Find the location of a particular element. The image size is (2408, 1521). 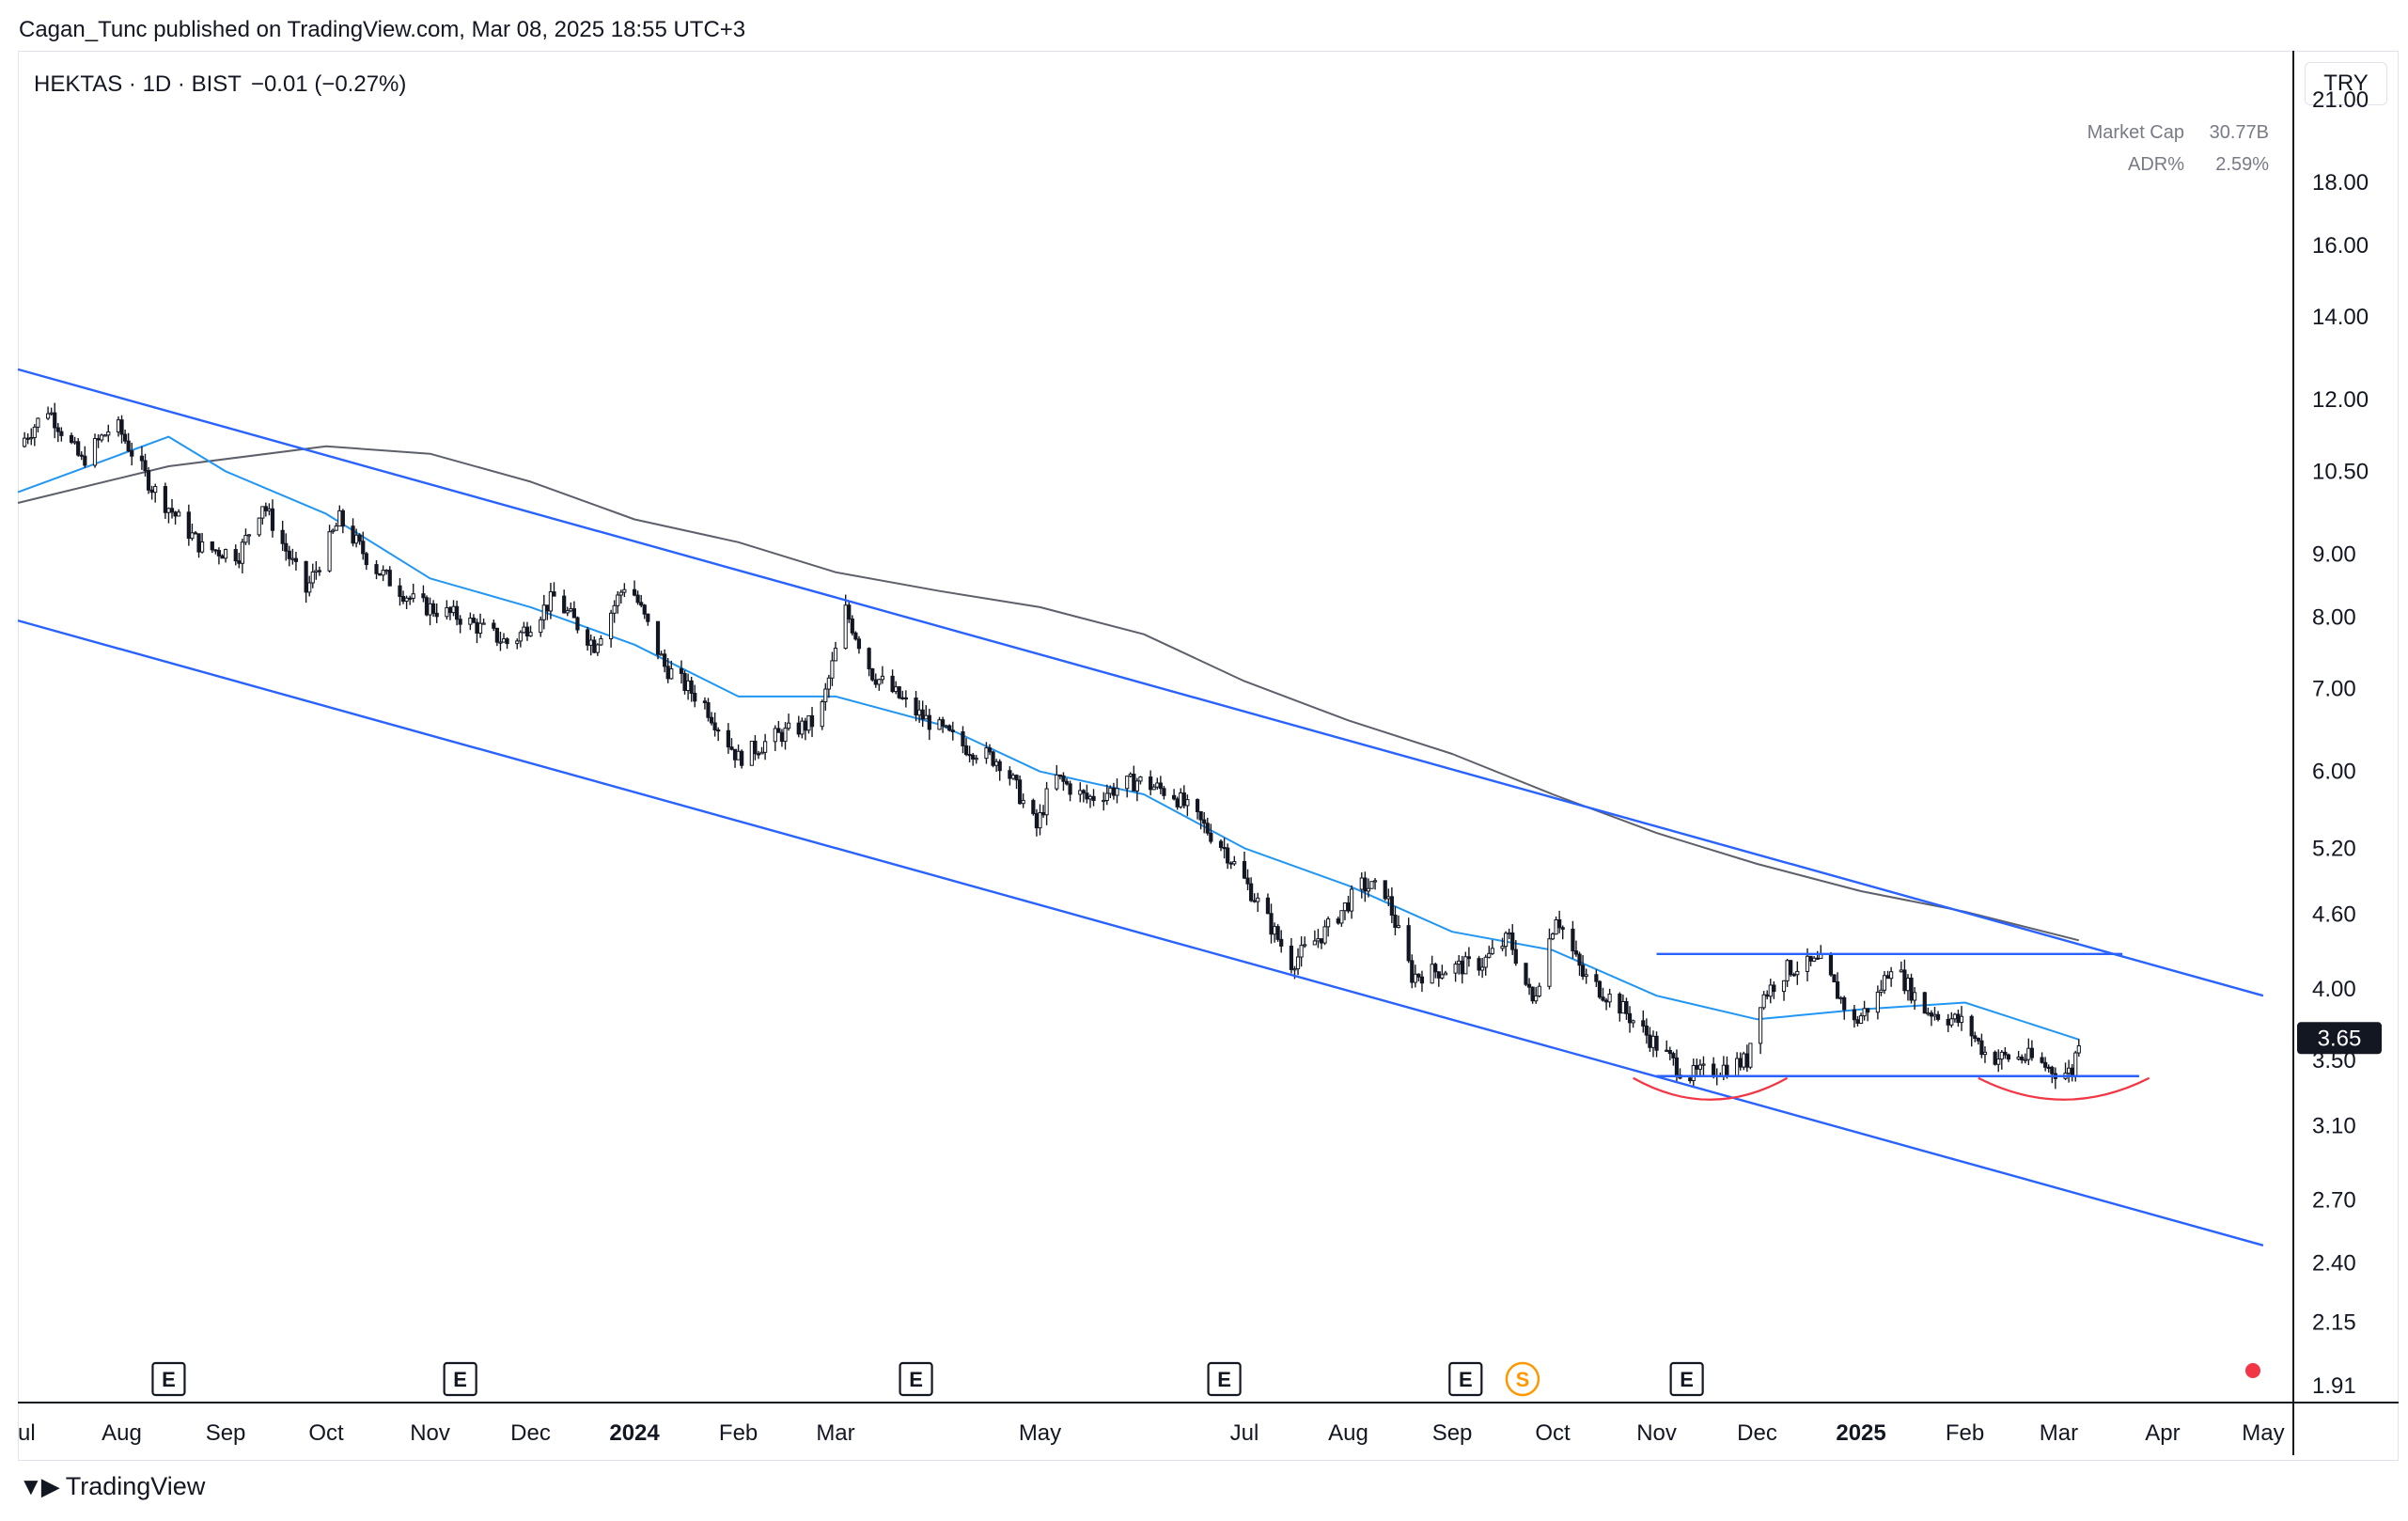

symbol-legend: HEKTAS · 1D · BIST −0.01 (−0.27%) is located at coordinates (220, 84).